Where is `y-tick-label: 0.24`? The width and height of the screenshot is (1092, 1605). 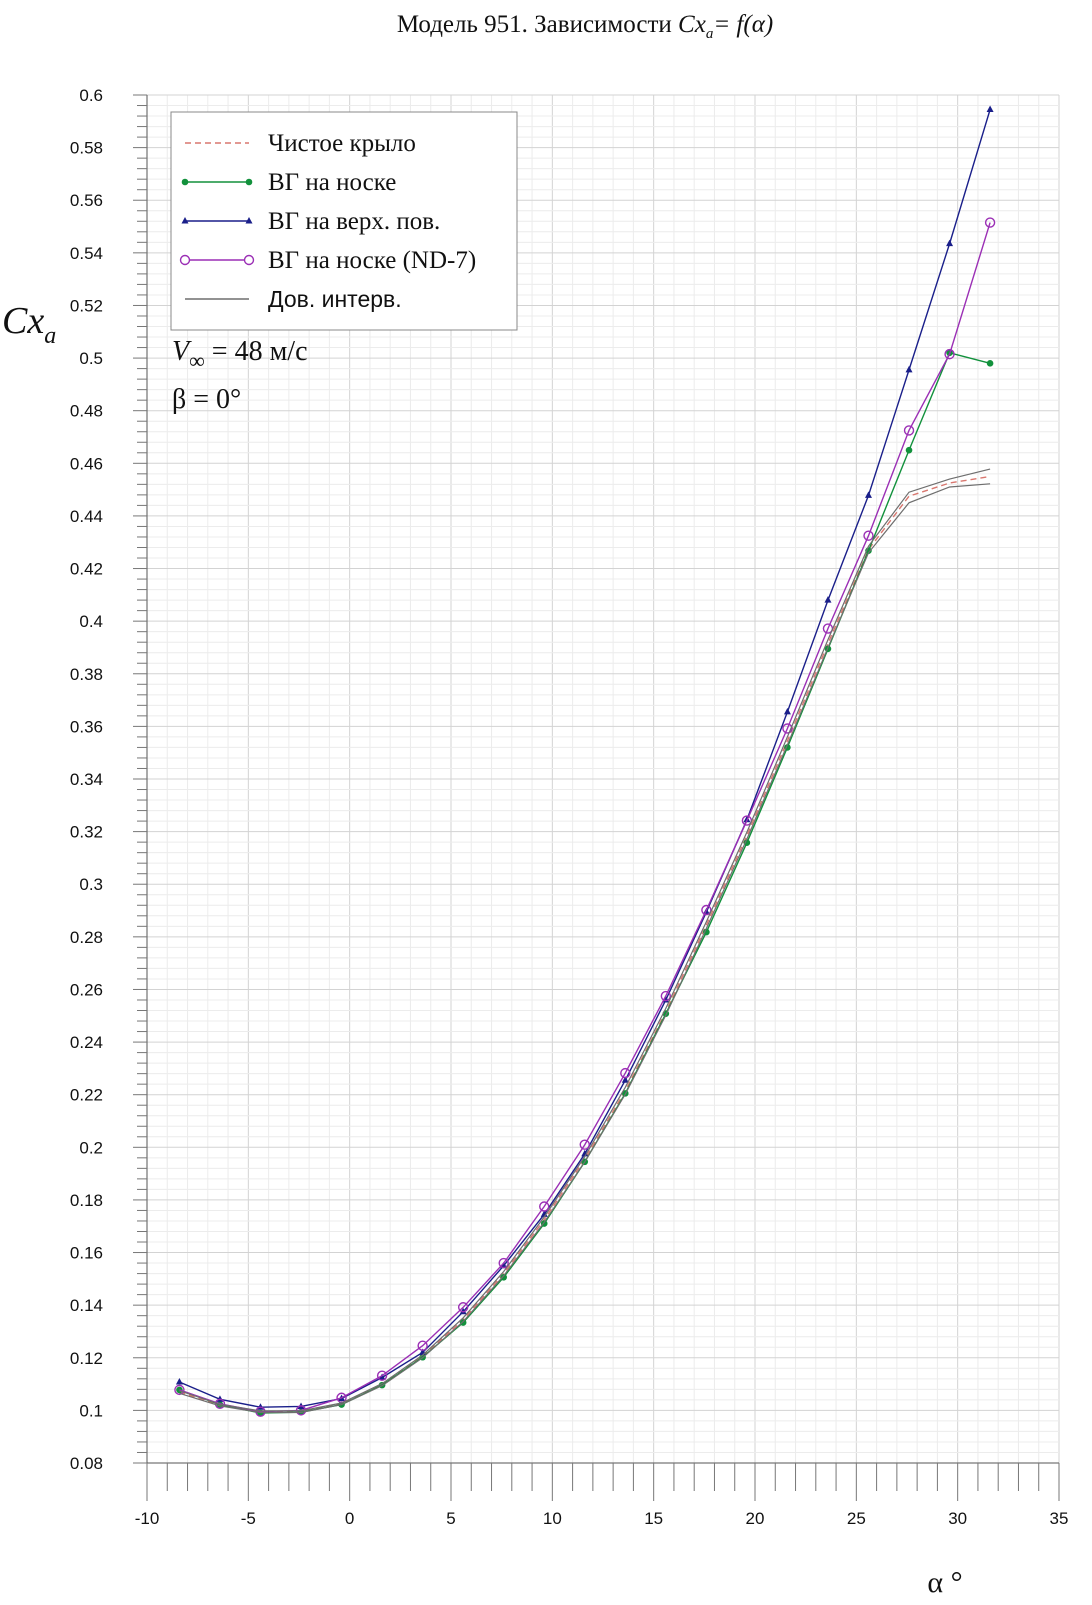
y-tick-label: 0.24 is located at coordinates (86, 1042).